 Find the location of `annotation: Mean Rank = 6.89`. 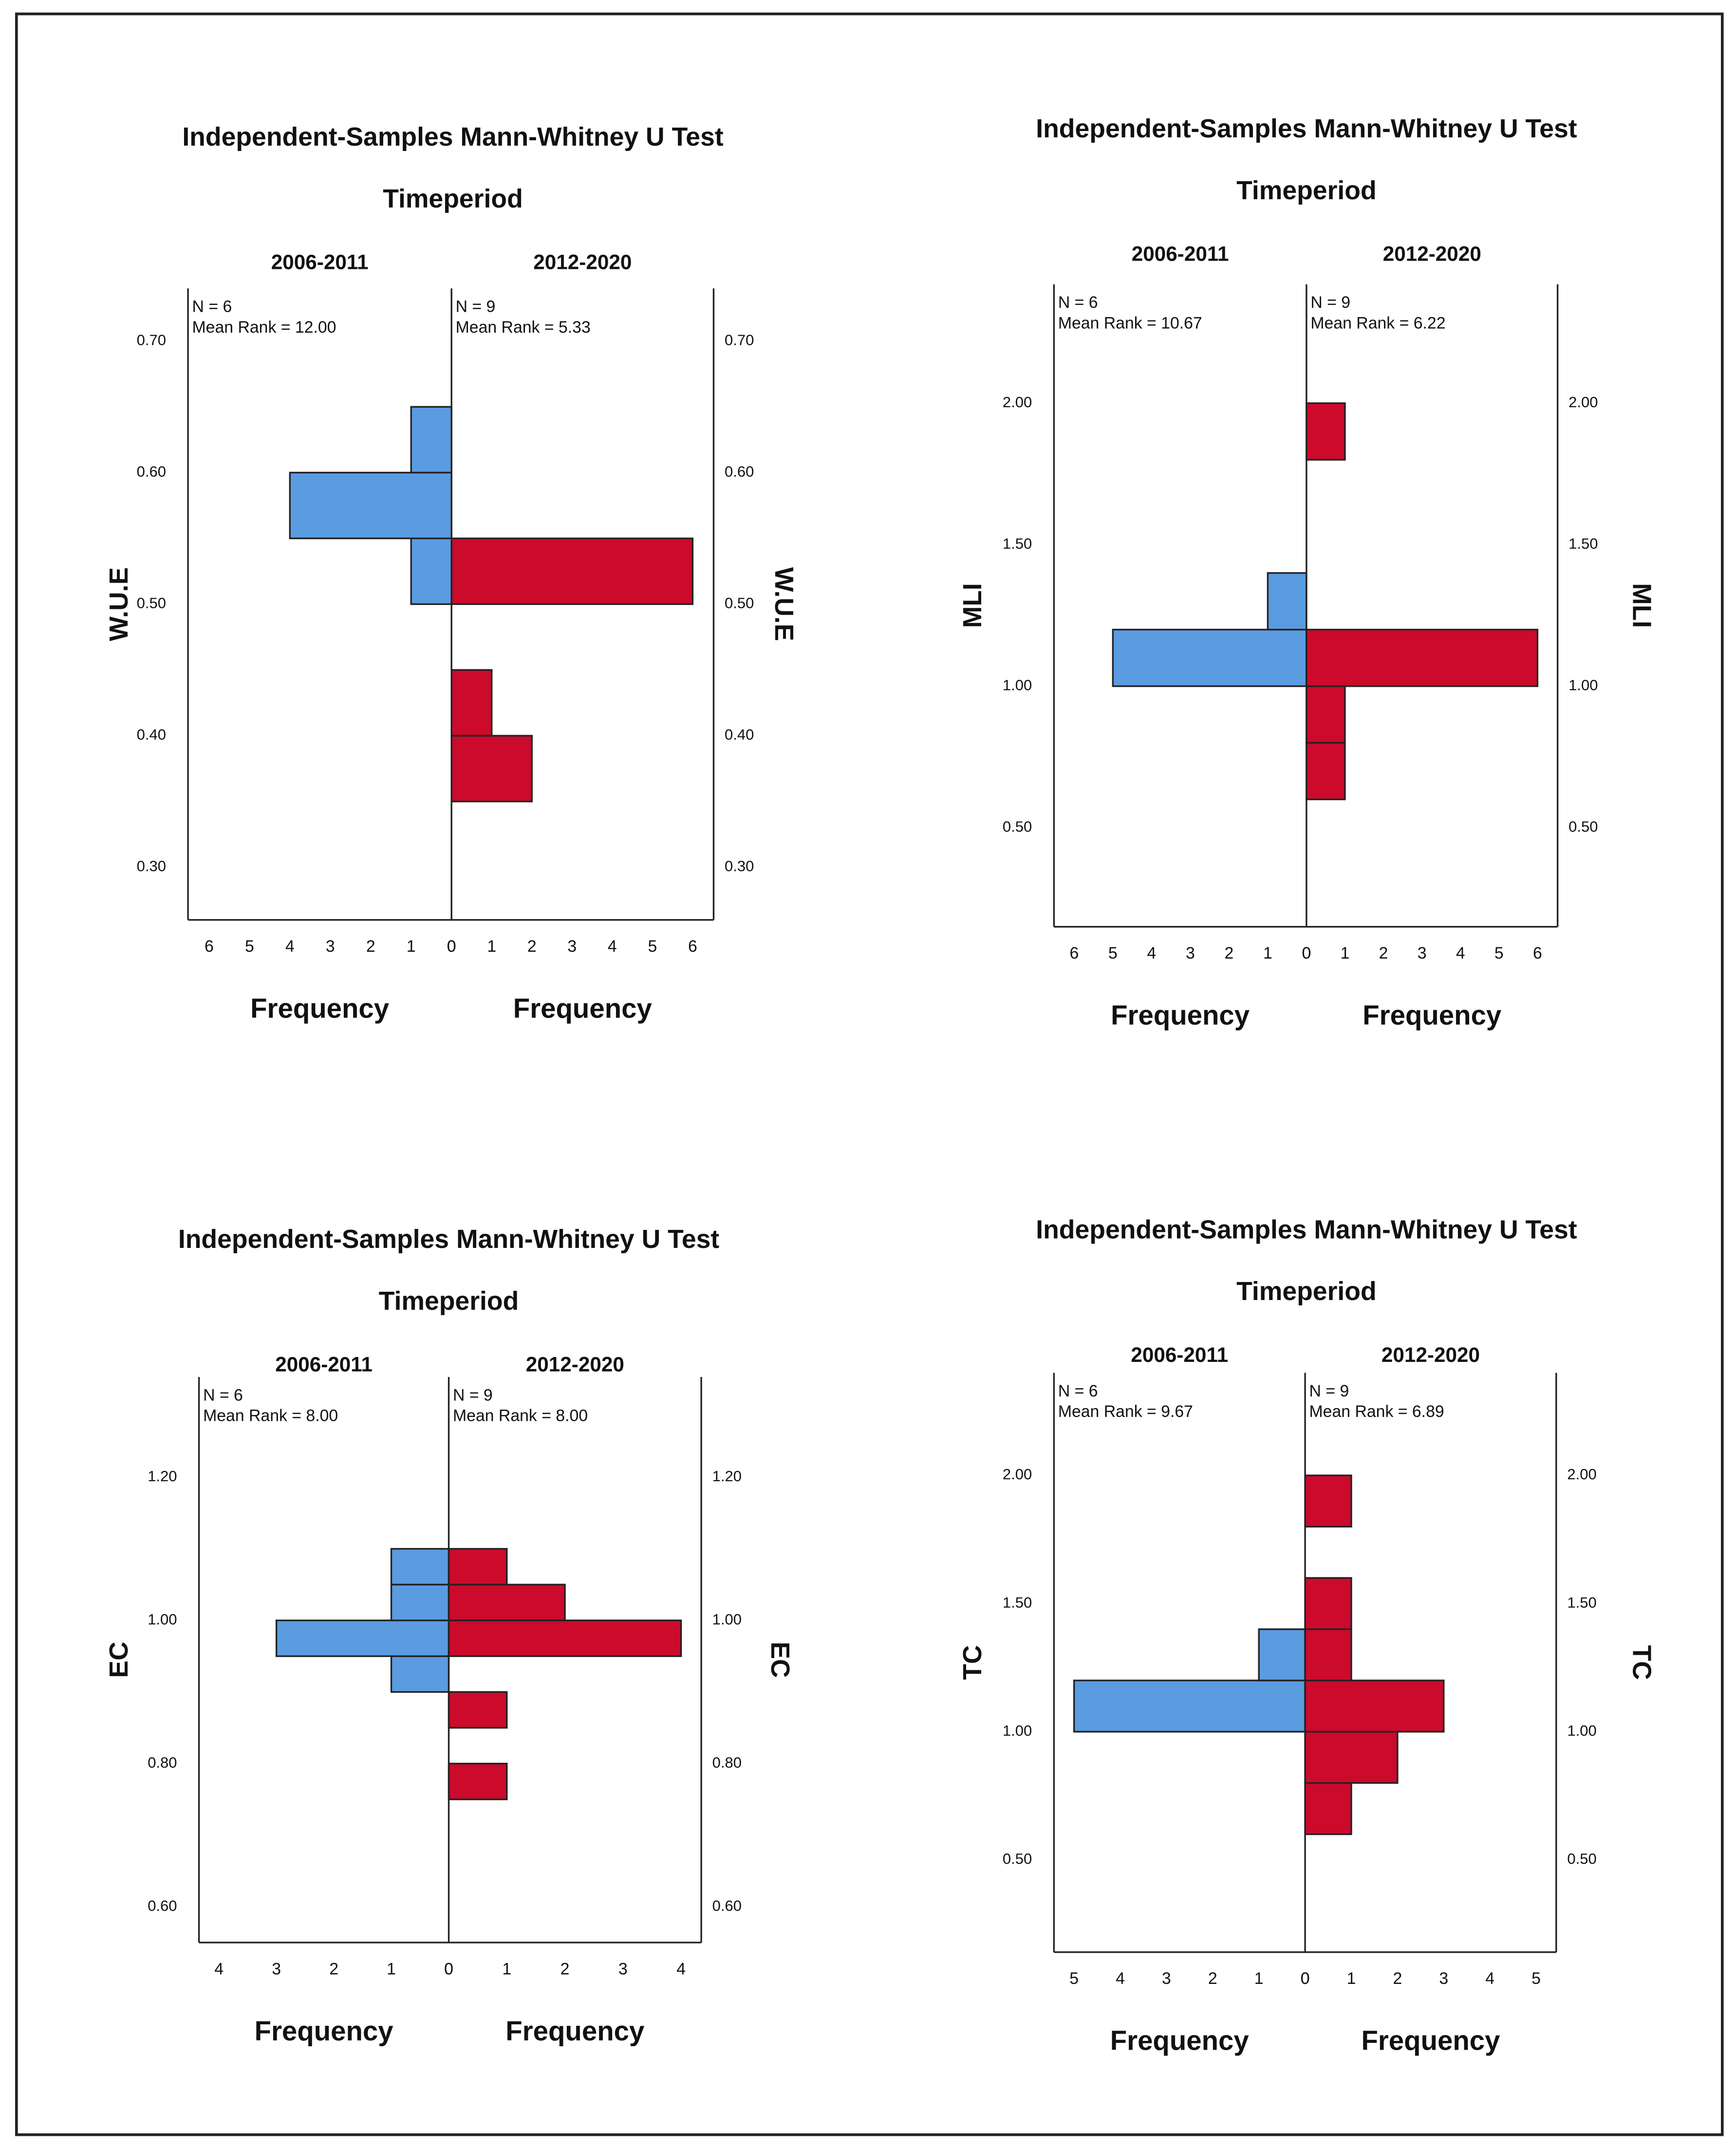

annotation: Mean Rank = 6.89 is located at coordinates (1376, 1411).